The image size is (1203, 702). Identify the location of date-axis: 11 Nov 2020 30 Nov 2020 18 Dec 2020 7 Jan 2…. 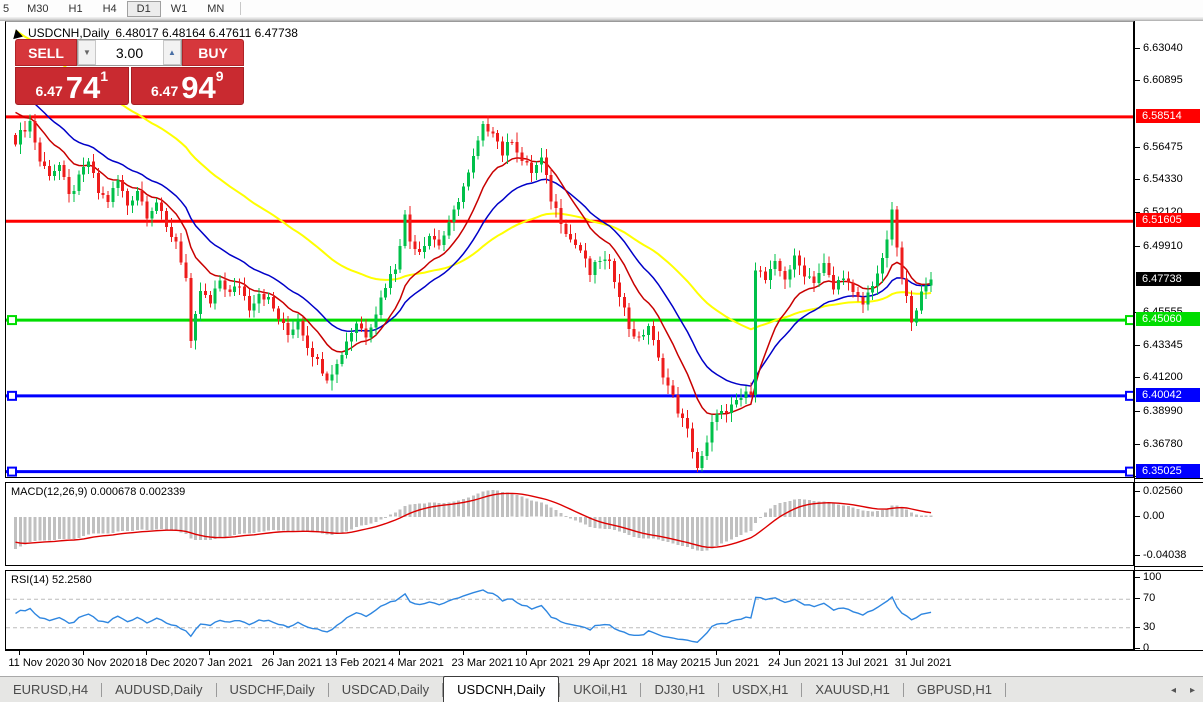
(601, 662).